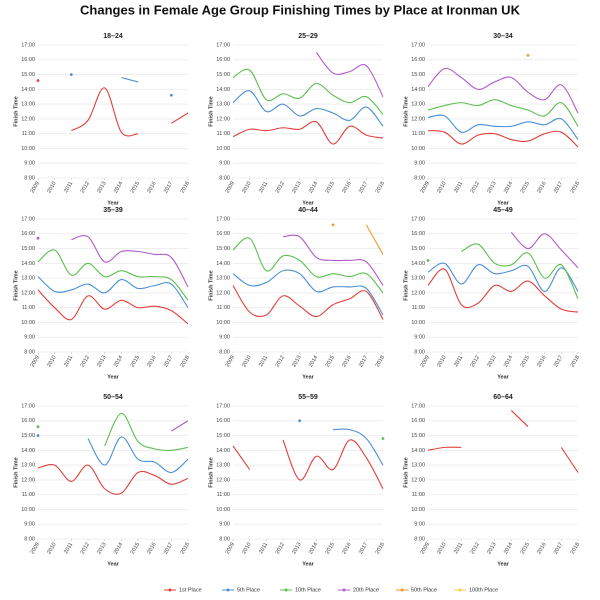  What do you see at coordinates (344, 590) in the screenshot?
I see `legend-marker` at bounding box center [344, 590].